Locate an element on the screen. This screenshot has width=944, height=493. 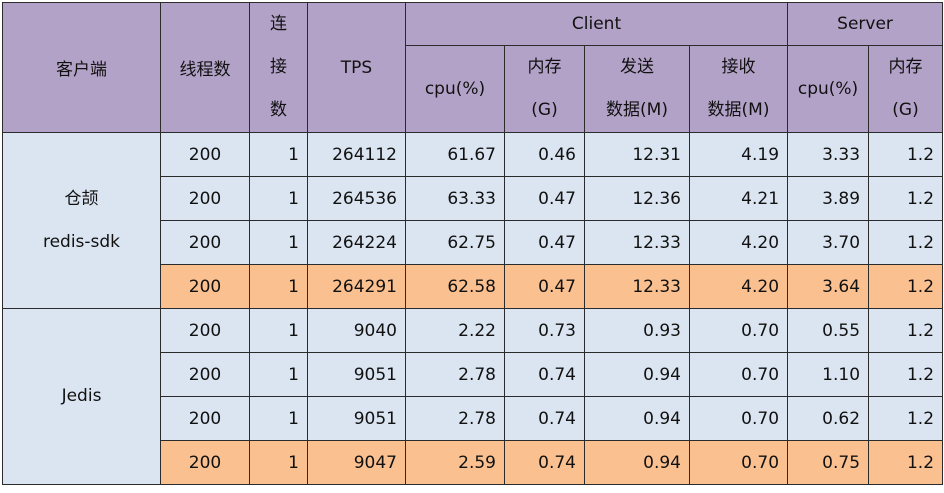
header-line: 内存 is located at coordinates (544, 67).